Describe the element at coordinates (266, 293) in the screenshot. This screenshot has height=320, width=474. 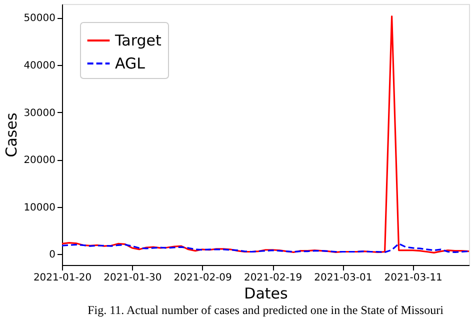
I see `x-axis-title: Dates` at that location.